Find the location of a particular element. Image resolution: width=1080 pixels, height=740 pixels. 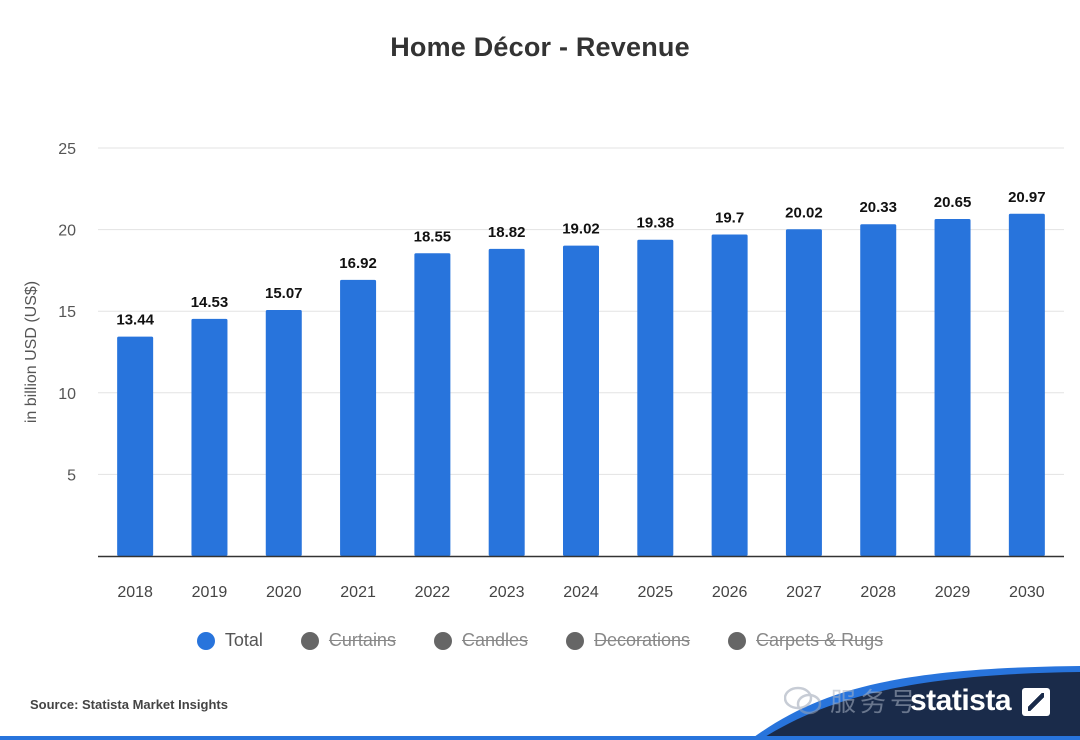

y-tick-label: 20 is located at coordinates (67, 231).